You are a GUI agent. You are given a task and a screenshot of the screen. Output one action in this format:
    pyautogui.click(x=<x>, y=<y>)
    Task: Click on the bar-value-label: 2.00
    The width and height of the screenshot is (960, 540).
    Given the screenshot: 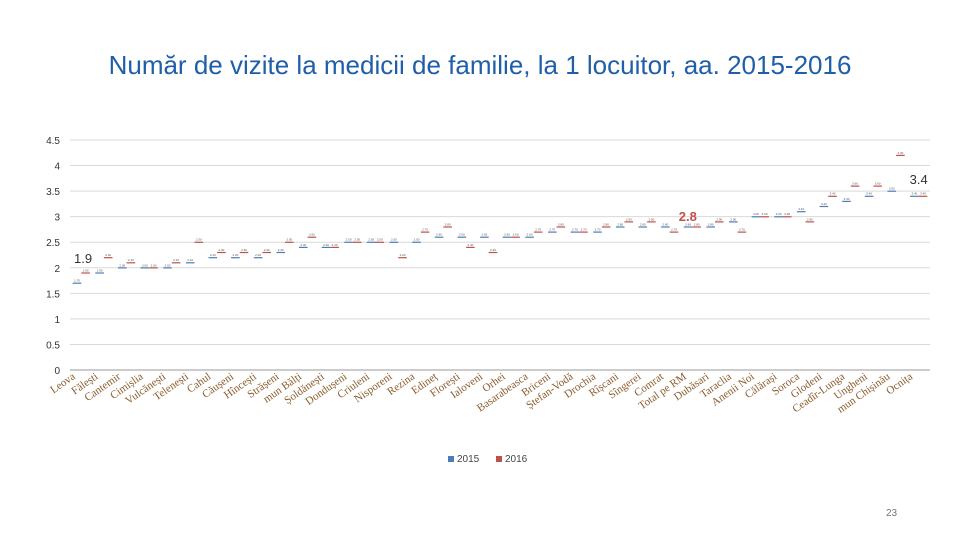 What is the action you would take?
    pyautogui.click(x=168, y=265)
    